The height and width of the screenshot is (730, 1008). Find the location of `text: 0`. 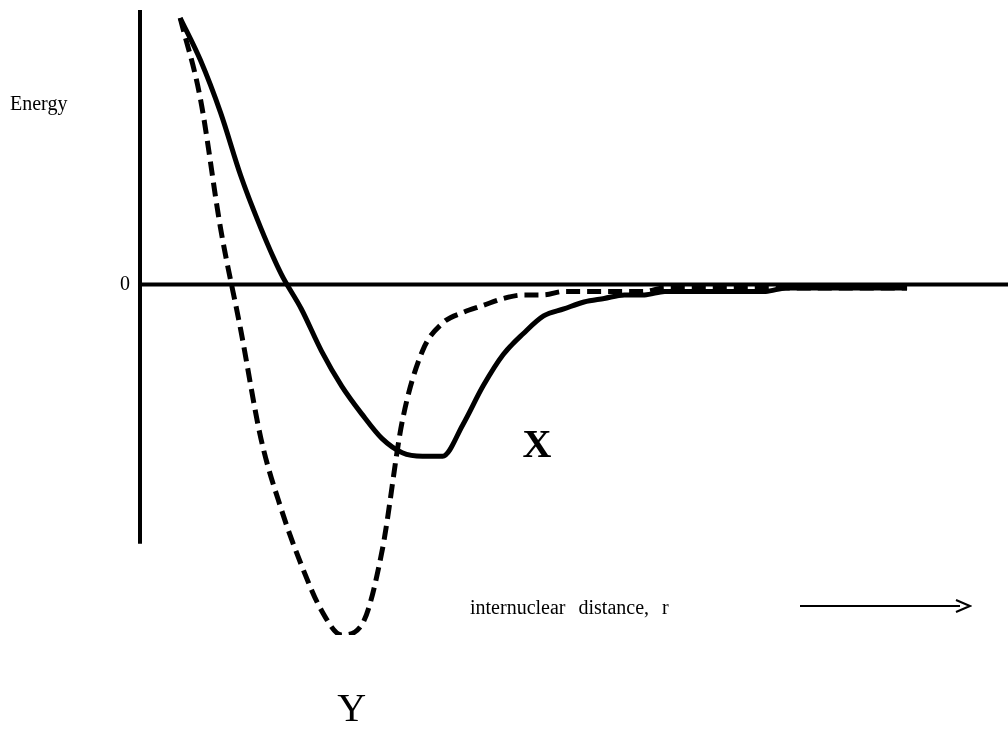

text: 0 is located at coordinates (125, 282).